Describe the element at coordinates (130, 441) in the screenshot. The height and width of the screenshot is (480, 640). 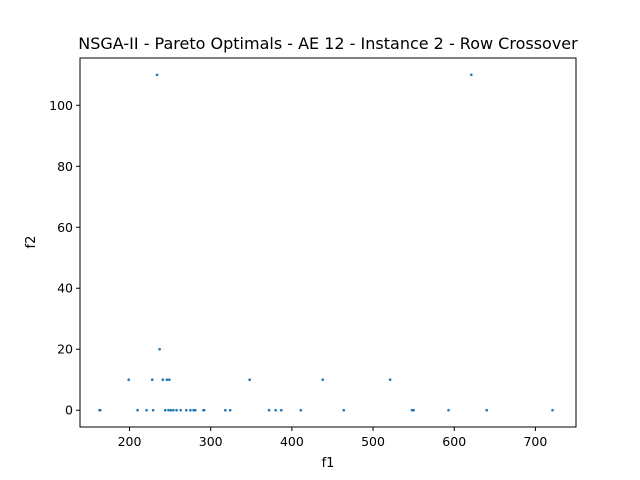
I see `x-tick-label: 200` at that location.